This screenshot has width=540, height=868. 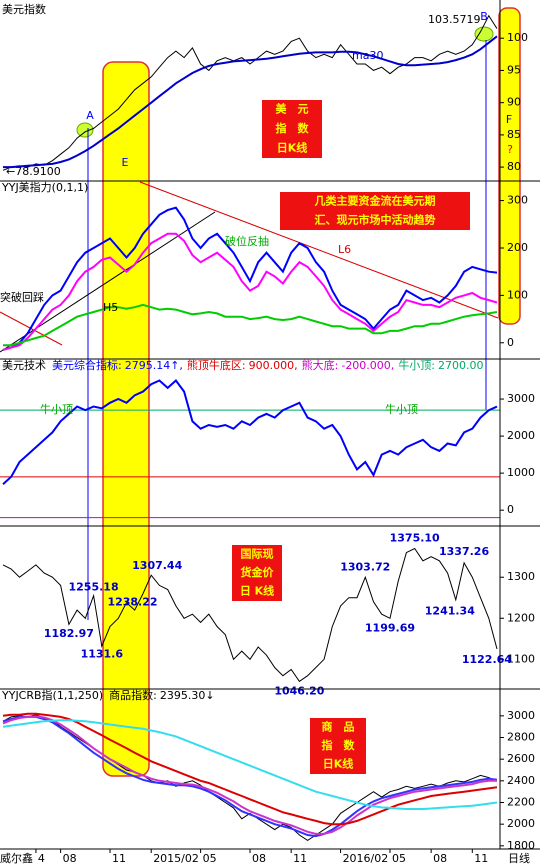 What do you see at coordinates (464, 551) in the screenshot?
I see `point-label: 1337.26` at bounding box center [464, 551].